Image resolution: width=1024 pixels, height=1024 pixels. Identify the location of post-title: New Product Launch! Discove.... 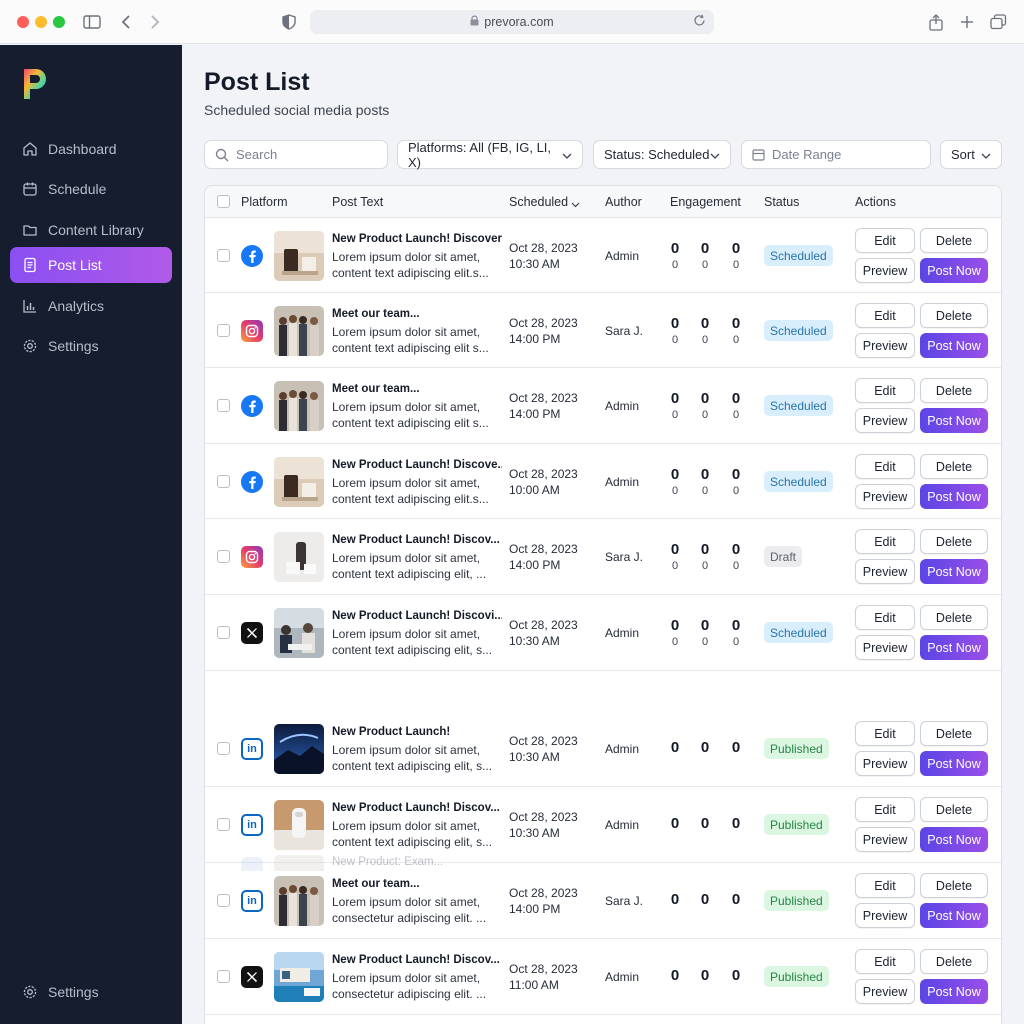
(417, 465).